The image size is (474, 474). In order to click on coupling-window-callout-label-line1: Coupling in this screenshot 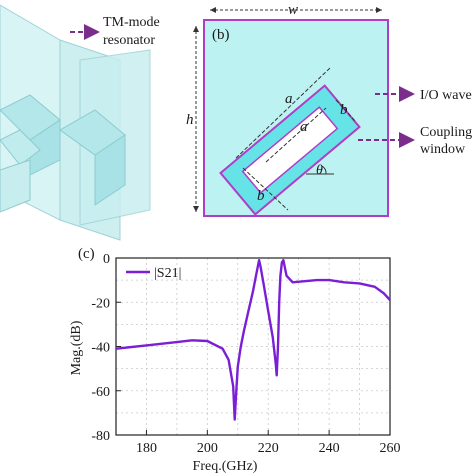, I will do `click(446, 132)`.